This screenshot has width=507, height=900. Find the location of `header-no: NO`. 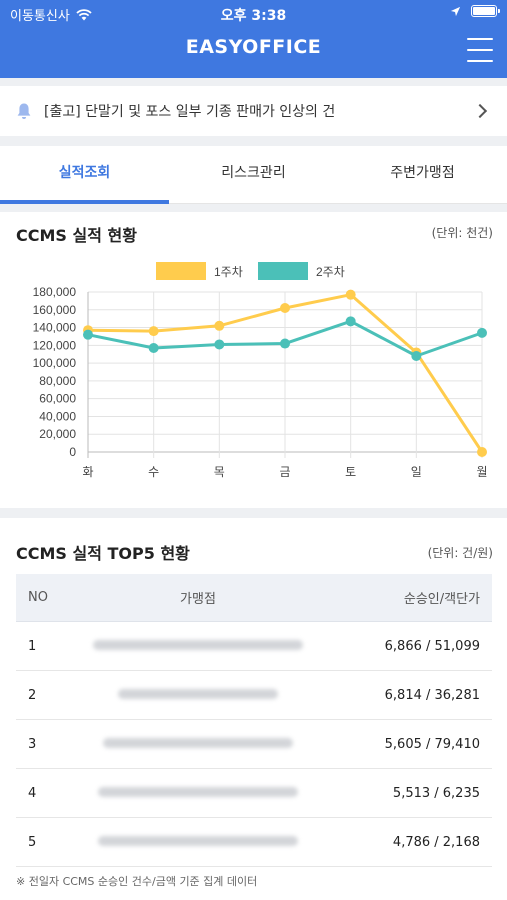

header-no: NO is located at coordinates (38, 597).